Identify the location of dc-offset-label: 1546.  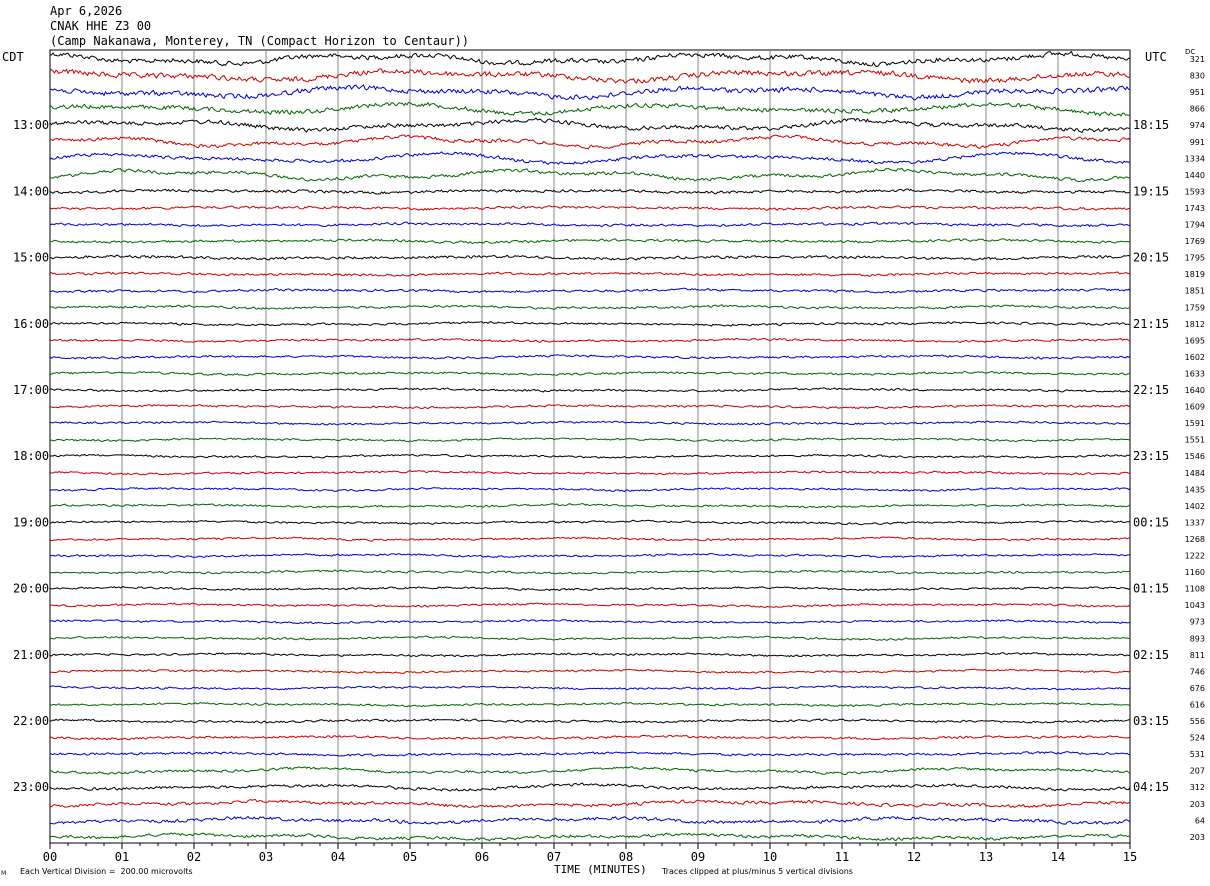
(1195, 456).